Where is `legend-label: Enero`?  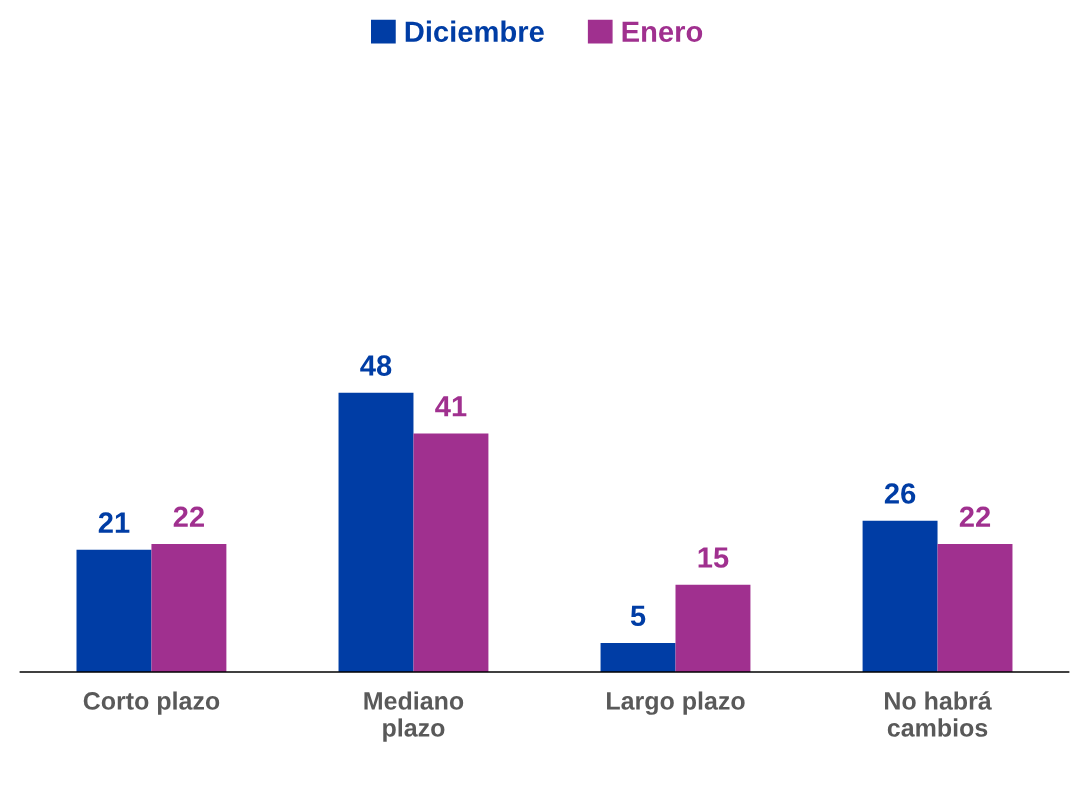 legend-label: Enero is located at coordinates (662, 31).